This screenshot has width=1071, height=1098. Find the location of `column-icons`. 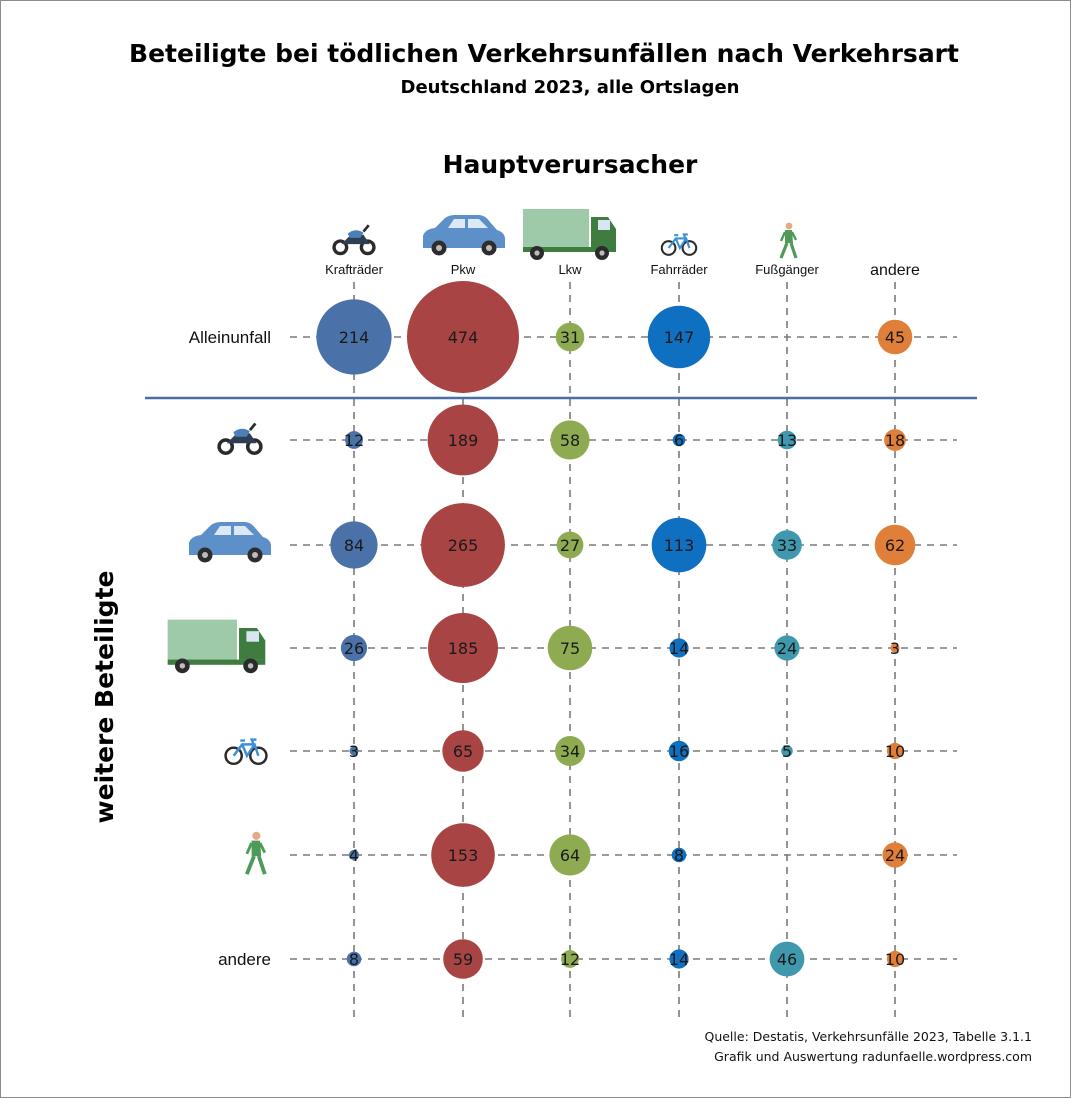

column-icons is located at coordinates (565, 234).